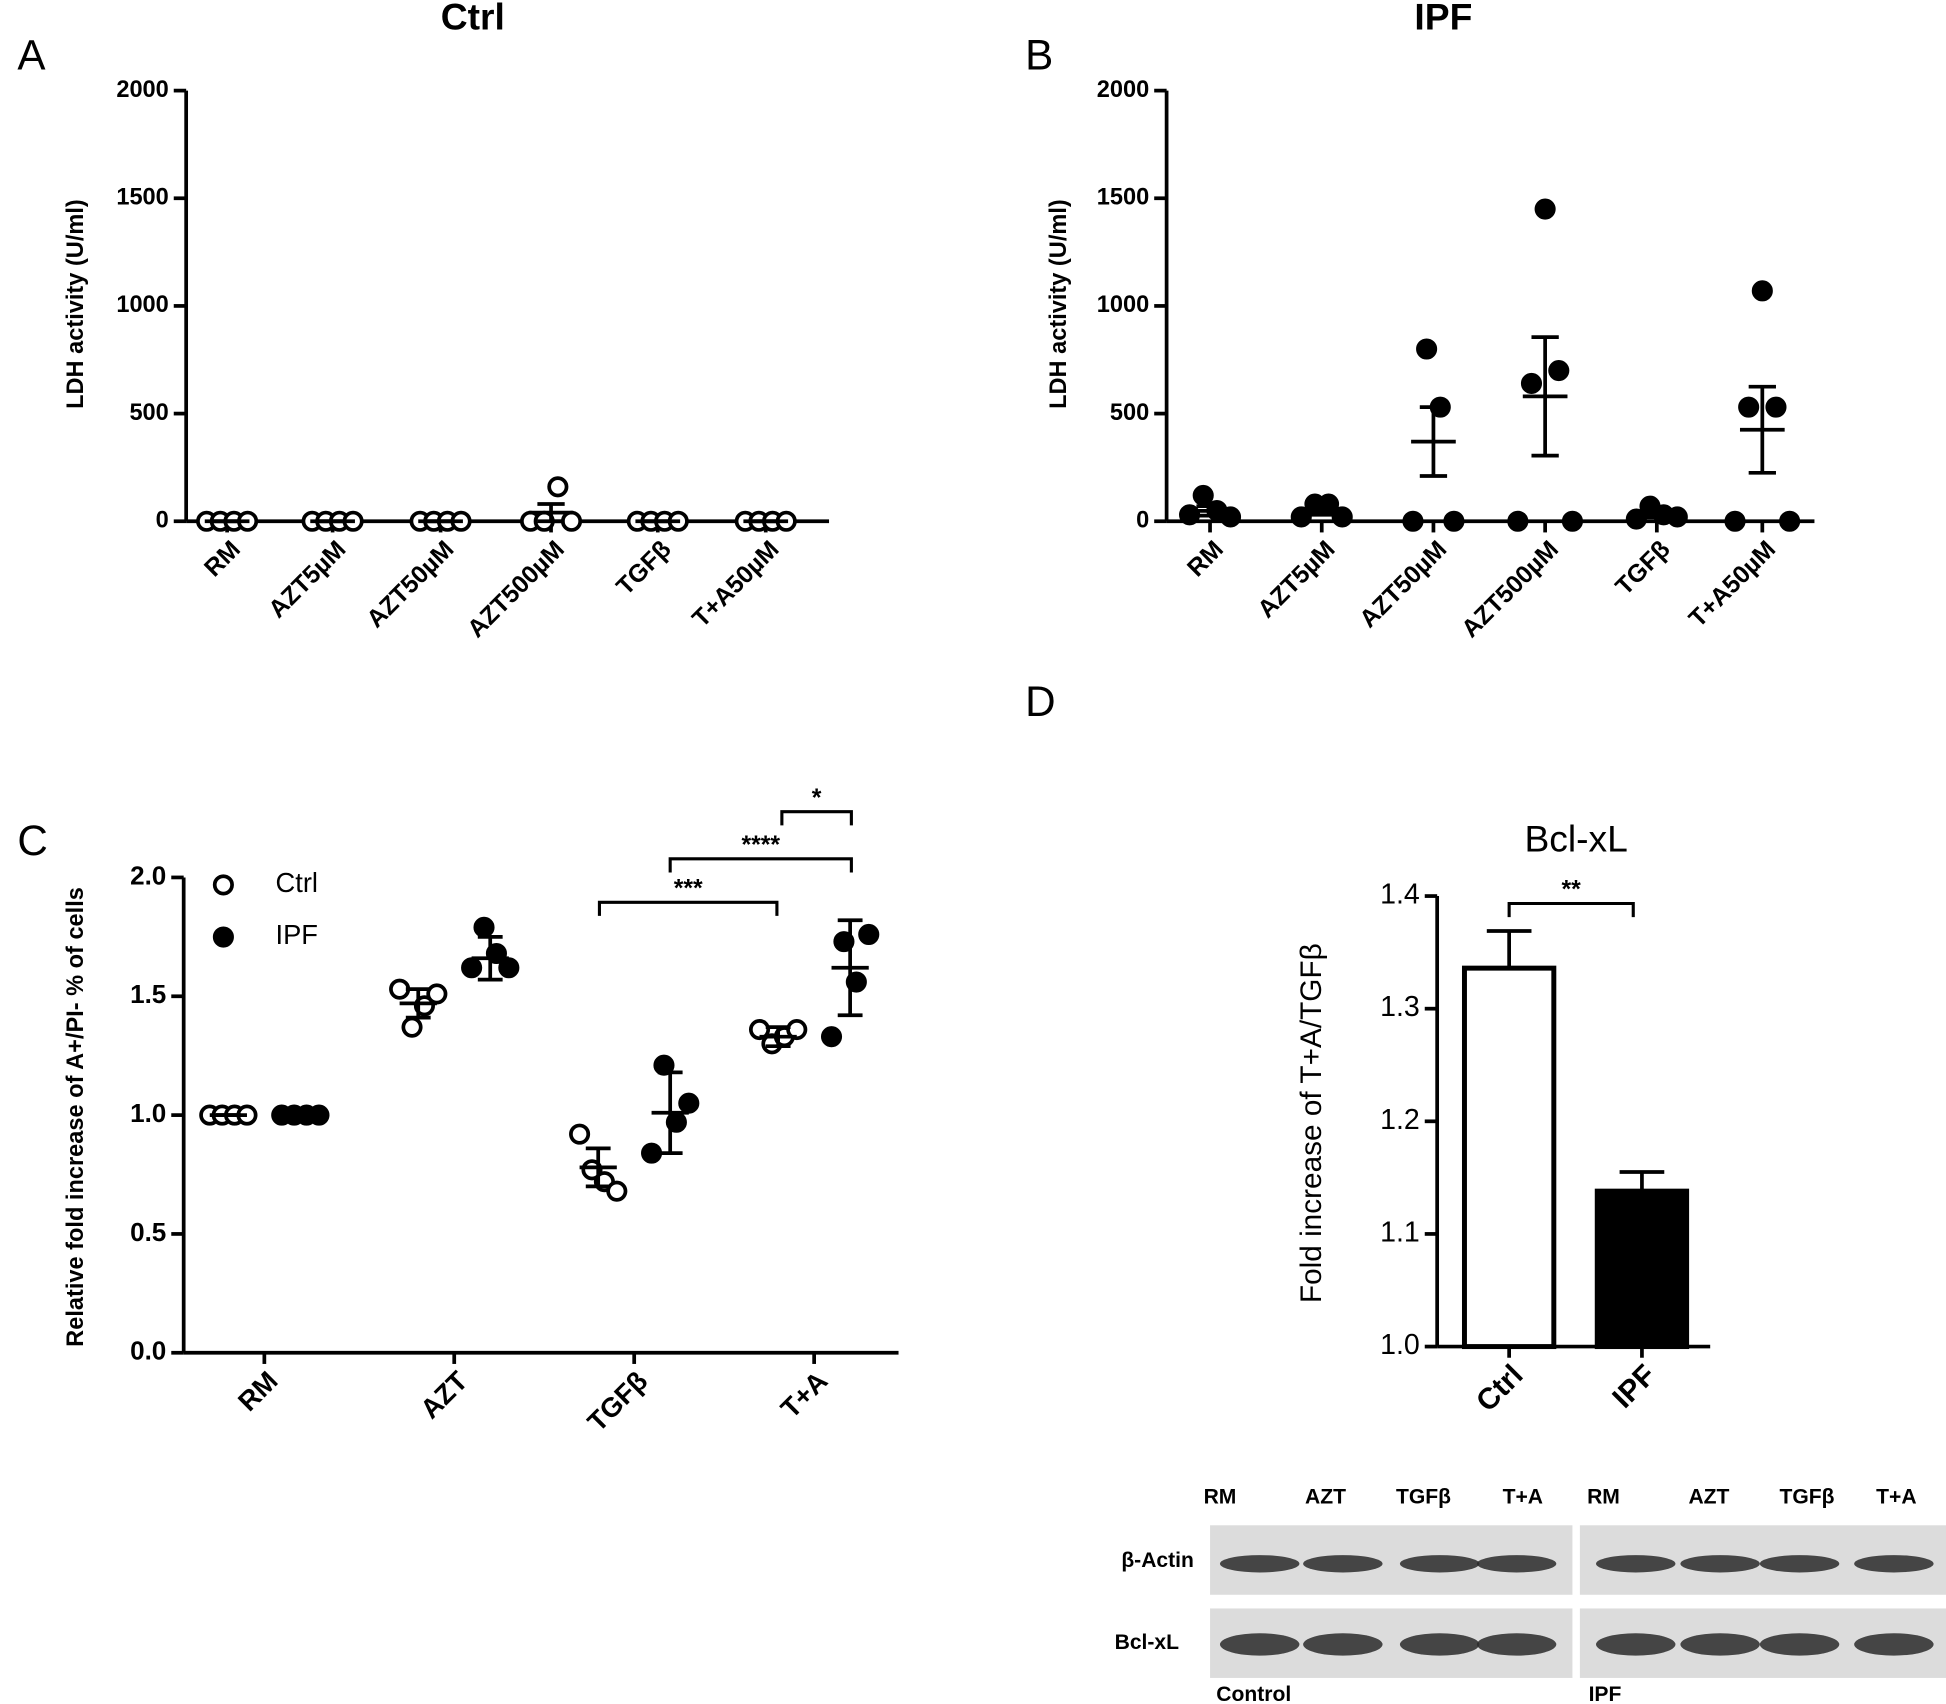  Describe the element at coordinates (444, 1395) in the screenshot. I see `x-tick-label: AZT` at that location.